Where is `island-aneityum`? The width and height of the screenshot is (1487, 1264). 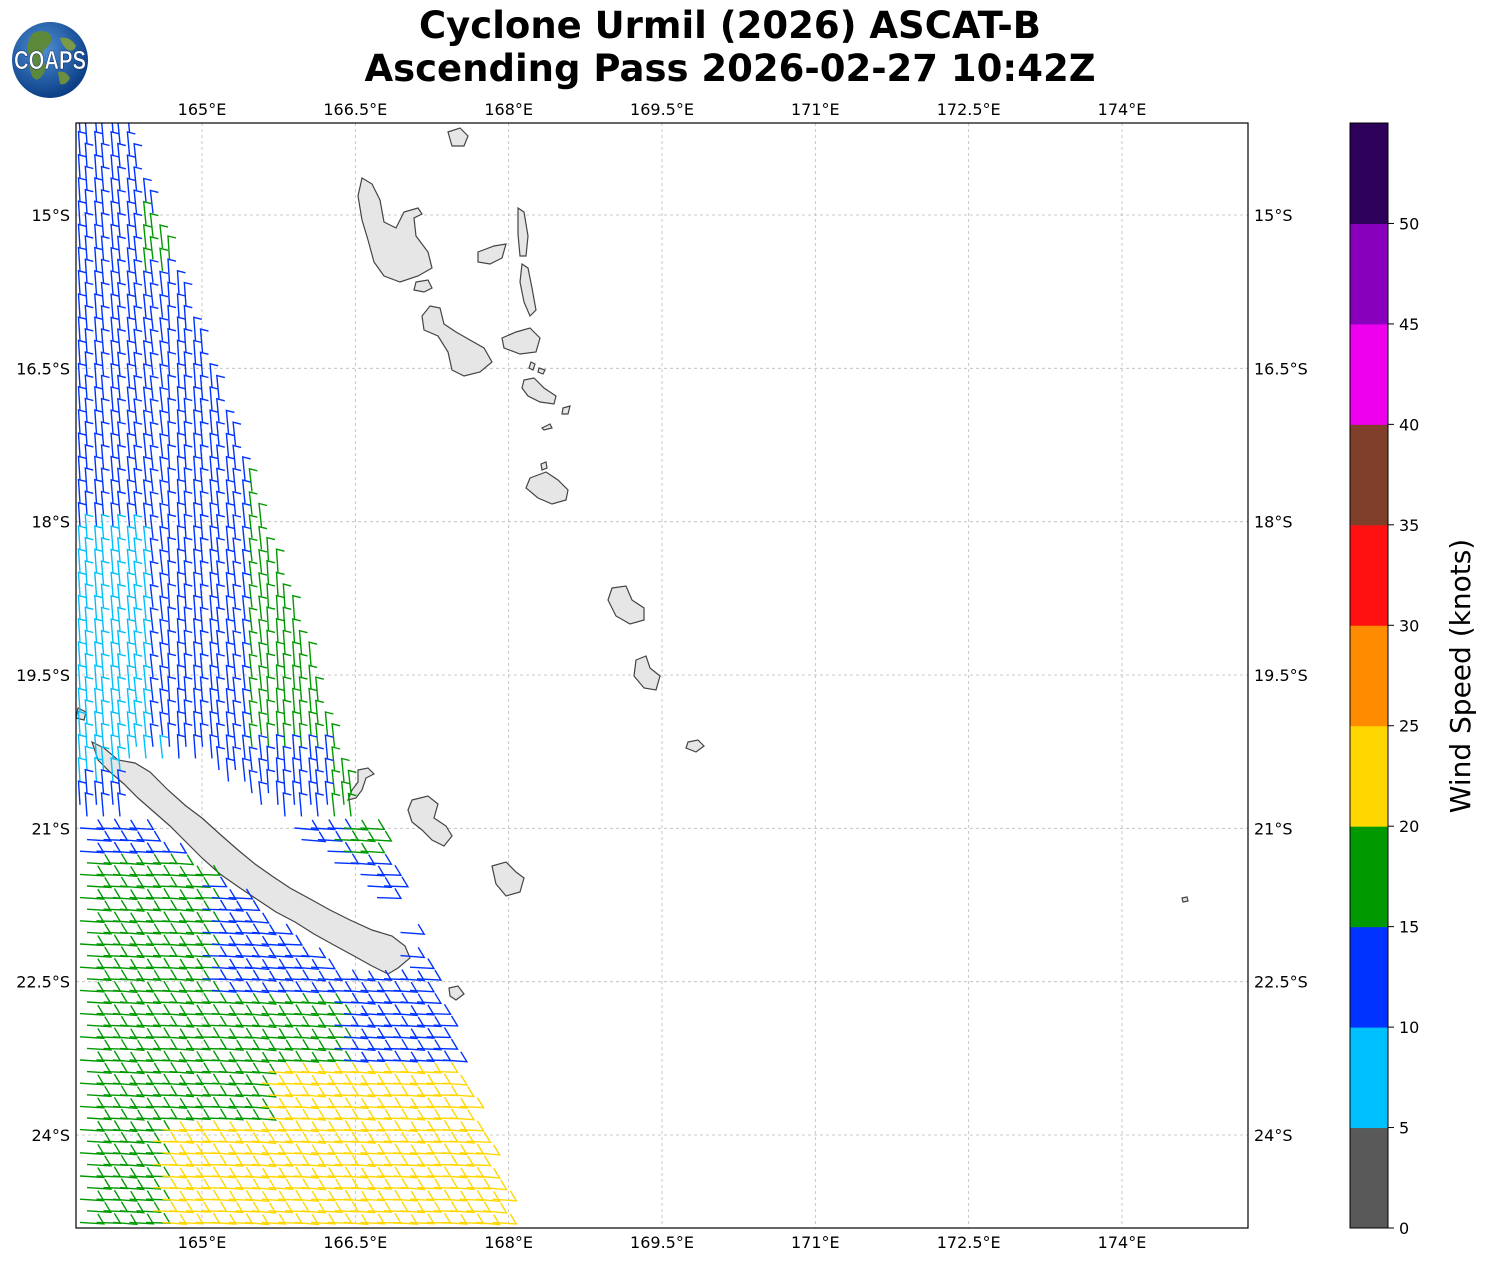
island-aneityum is located at coordinates (695, 746).